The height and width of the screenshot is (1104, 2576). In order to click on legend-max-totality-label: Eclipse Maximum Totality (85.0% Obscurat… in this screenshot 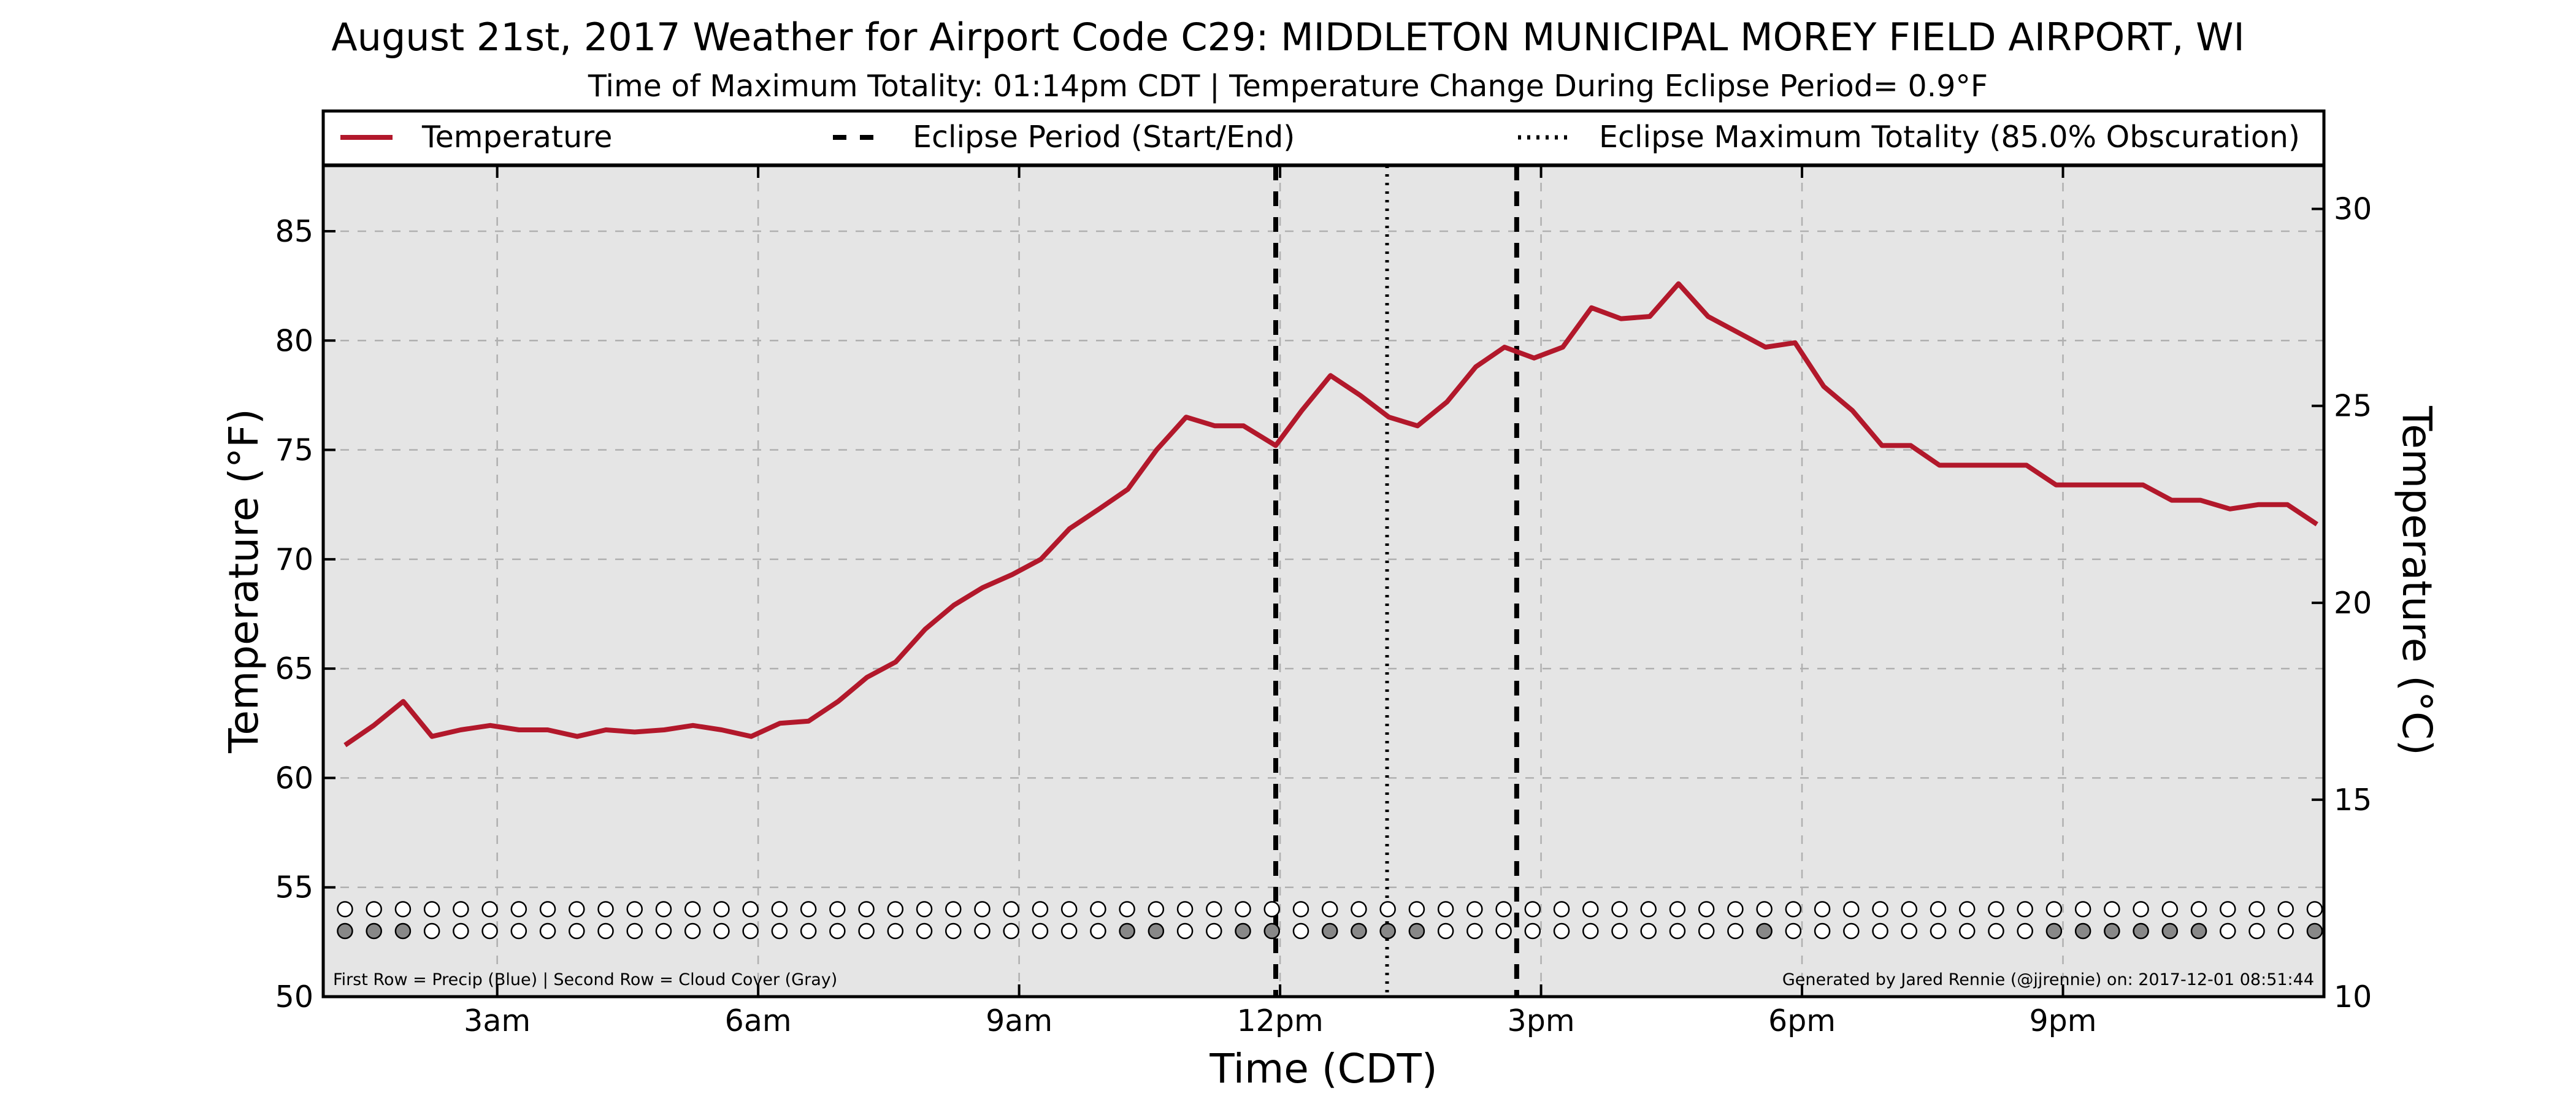, I will do `click(1949, 137)`.